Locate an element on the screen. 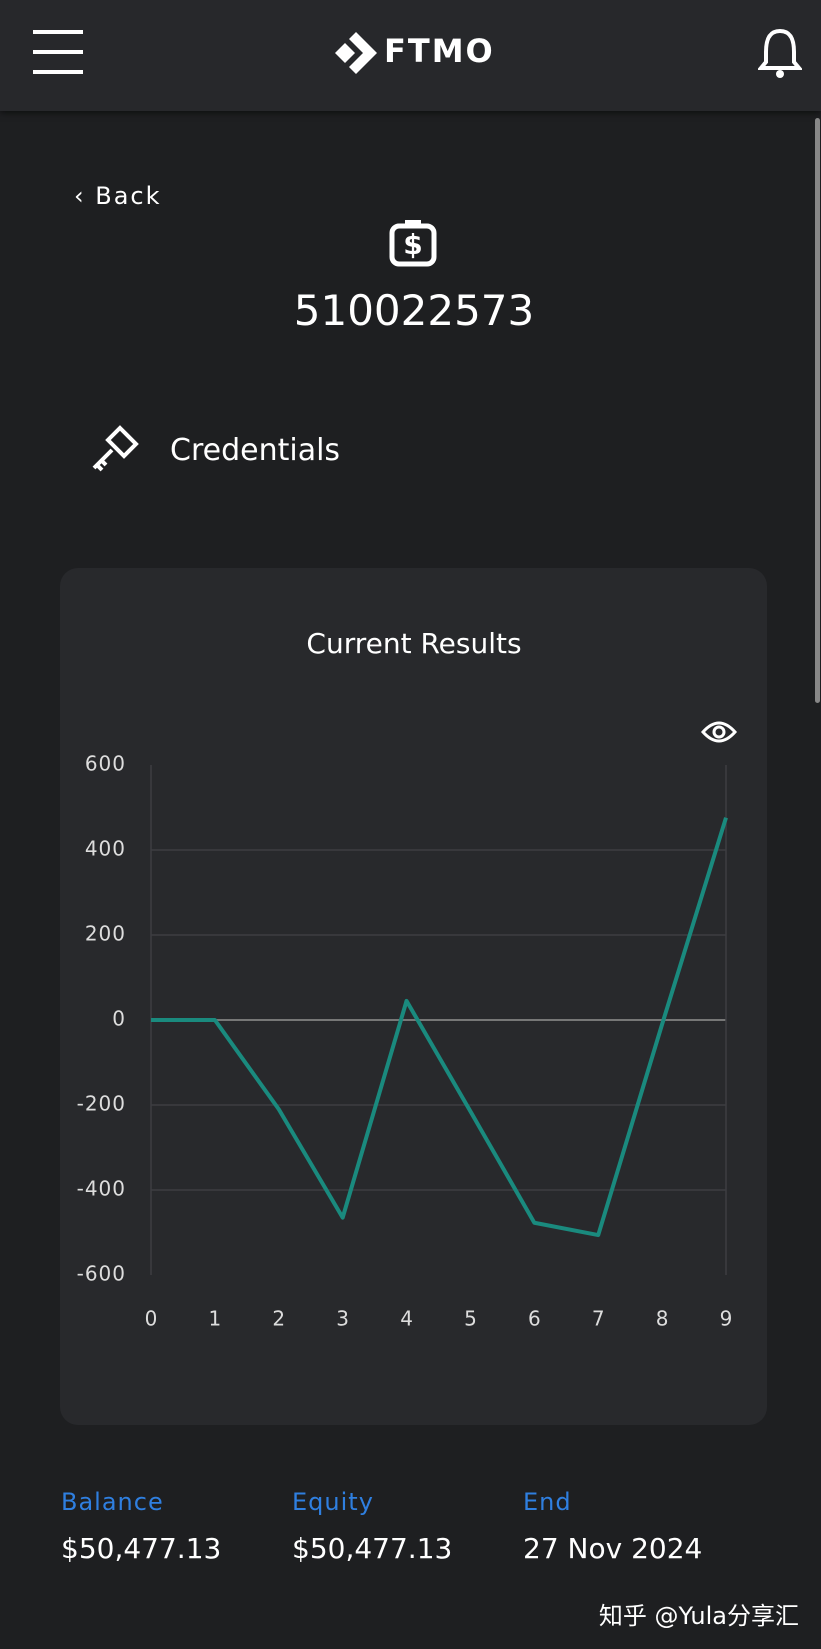 The width and height of the screenshot is (821, 1649). top-bar: FTMO is located at coordinates (410, 55).